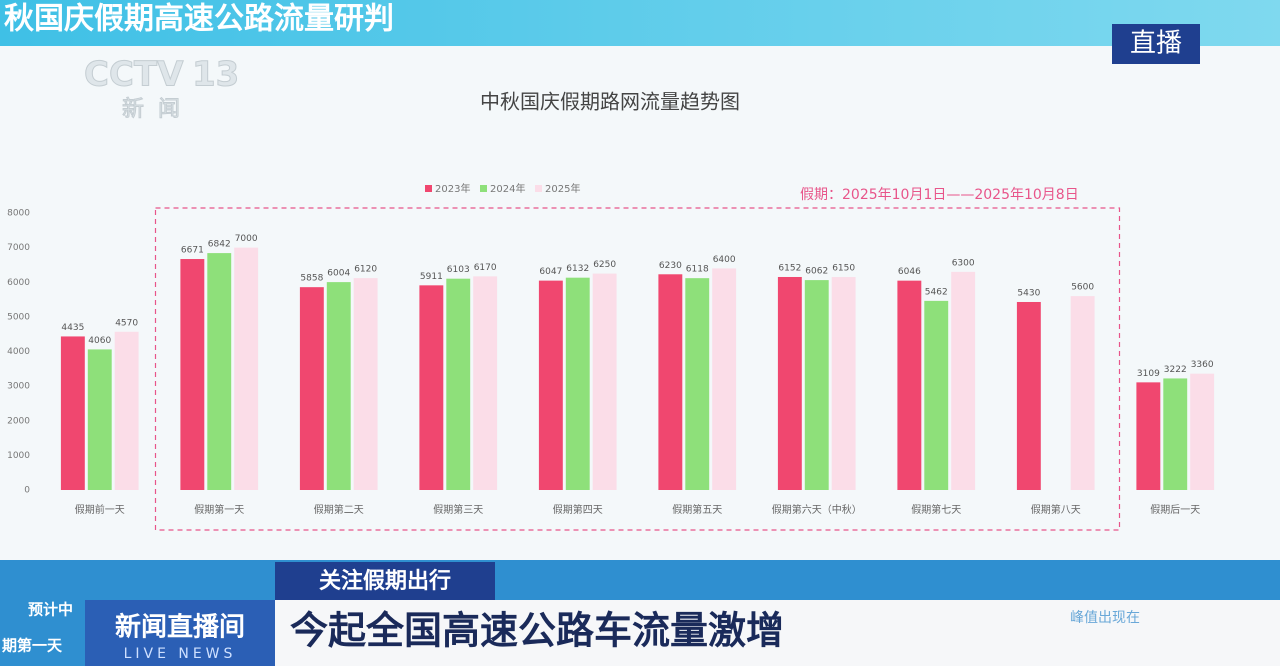 The image size is (1280, 666). What do you see at coordinates (452, 188) in the screenshot?
I see `legend-label: 2023年` at bounding box center [452, 188].